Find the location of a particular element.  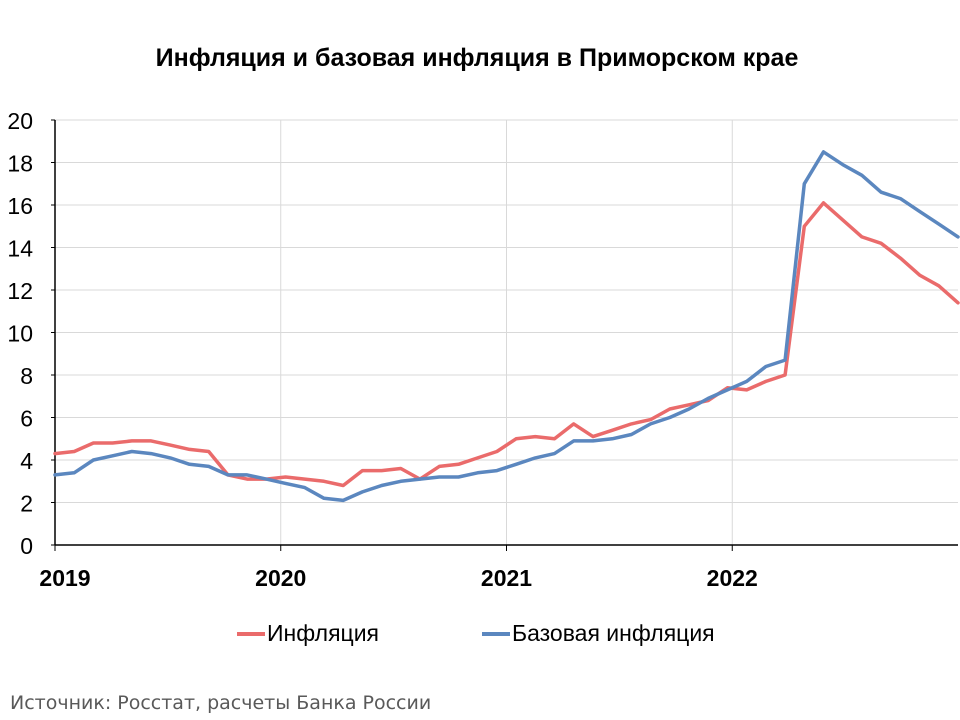

y-tick-label: 8 is located at coordinates (26, 376).